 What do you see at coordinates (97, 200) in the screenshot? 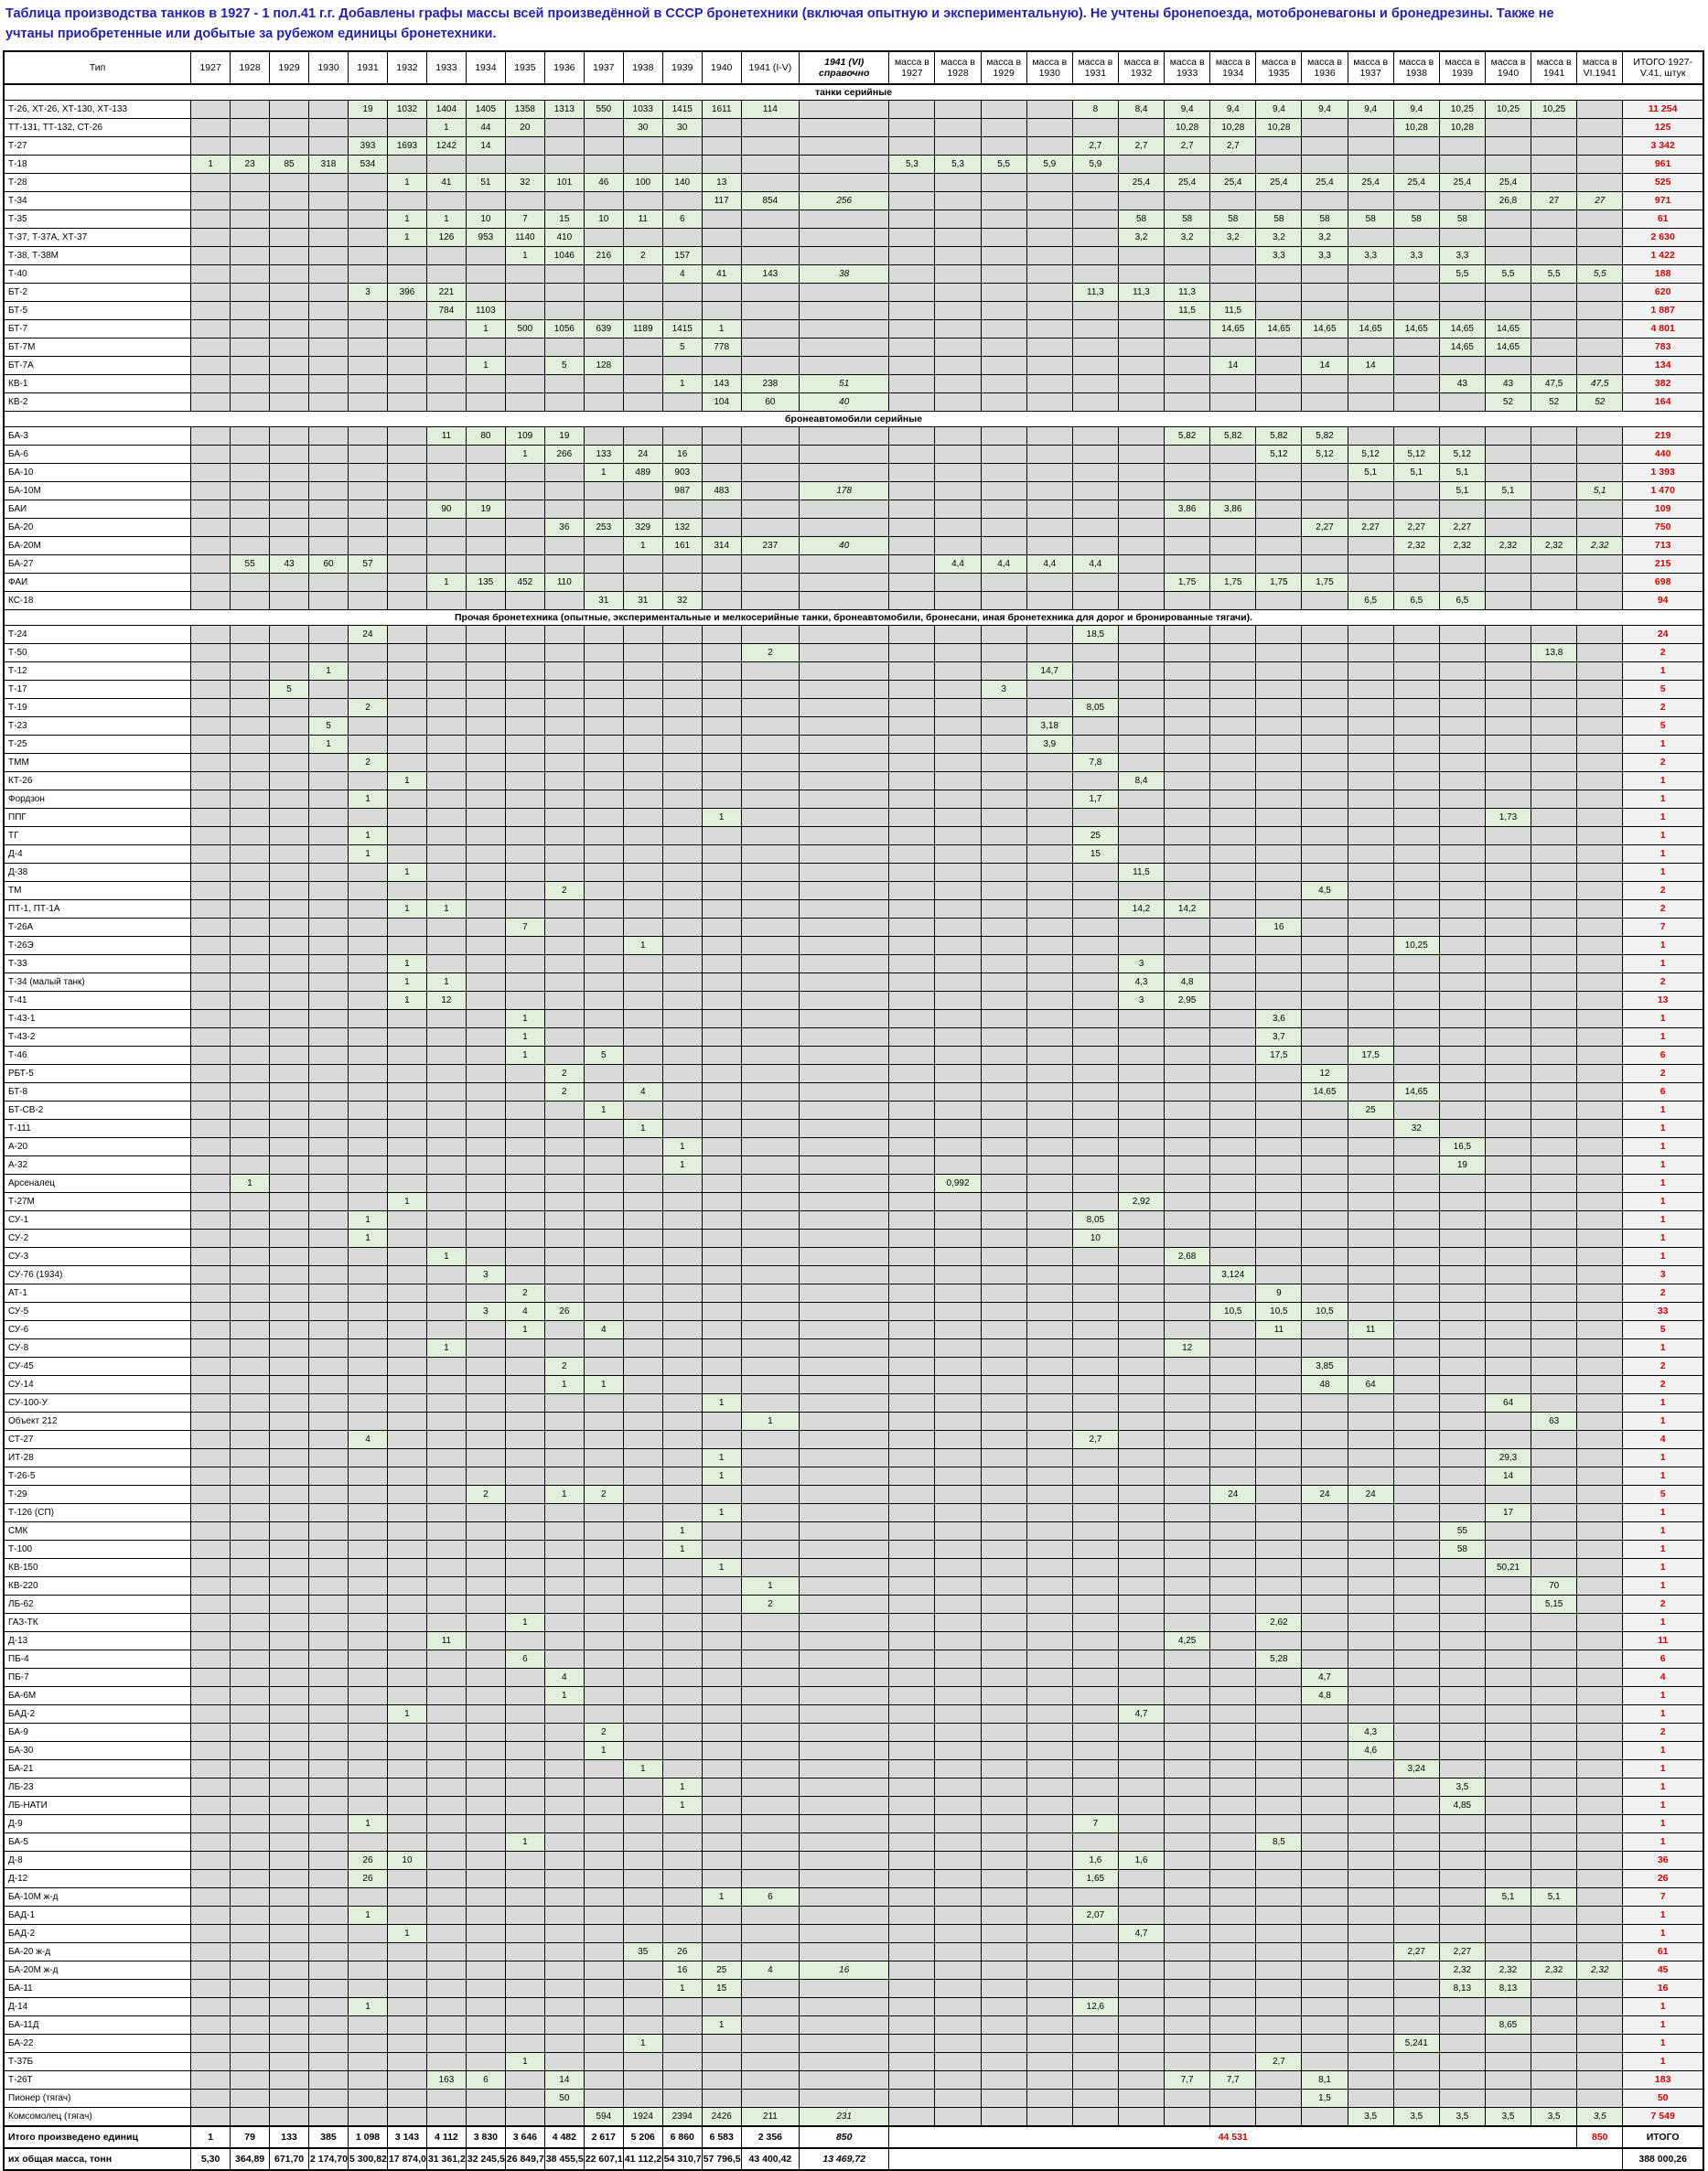
I see `row-label: Т-34` at bounding box center [97, 200].